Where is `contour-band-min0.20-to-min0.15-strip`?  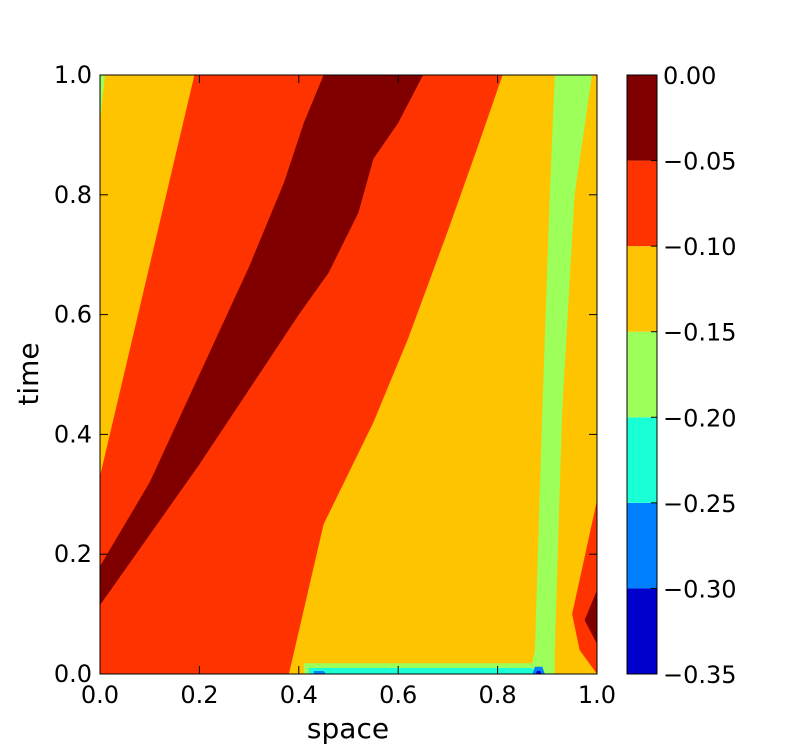
contour-band-min0.20-to-min0.15-strip is located at coordinates (560, 374).